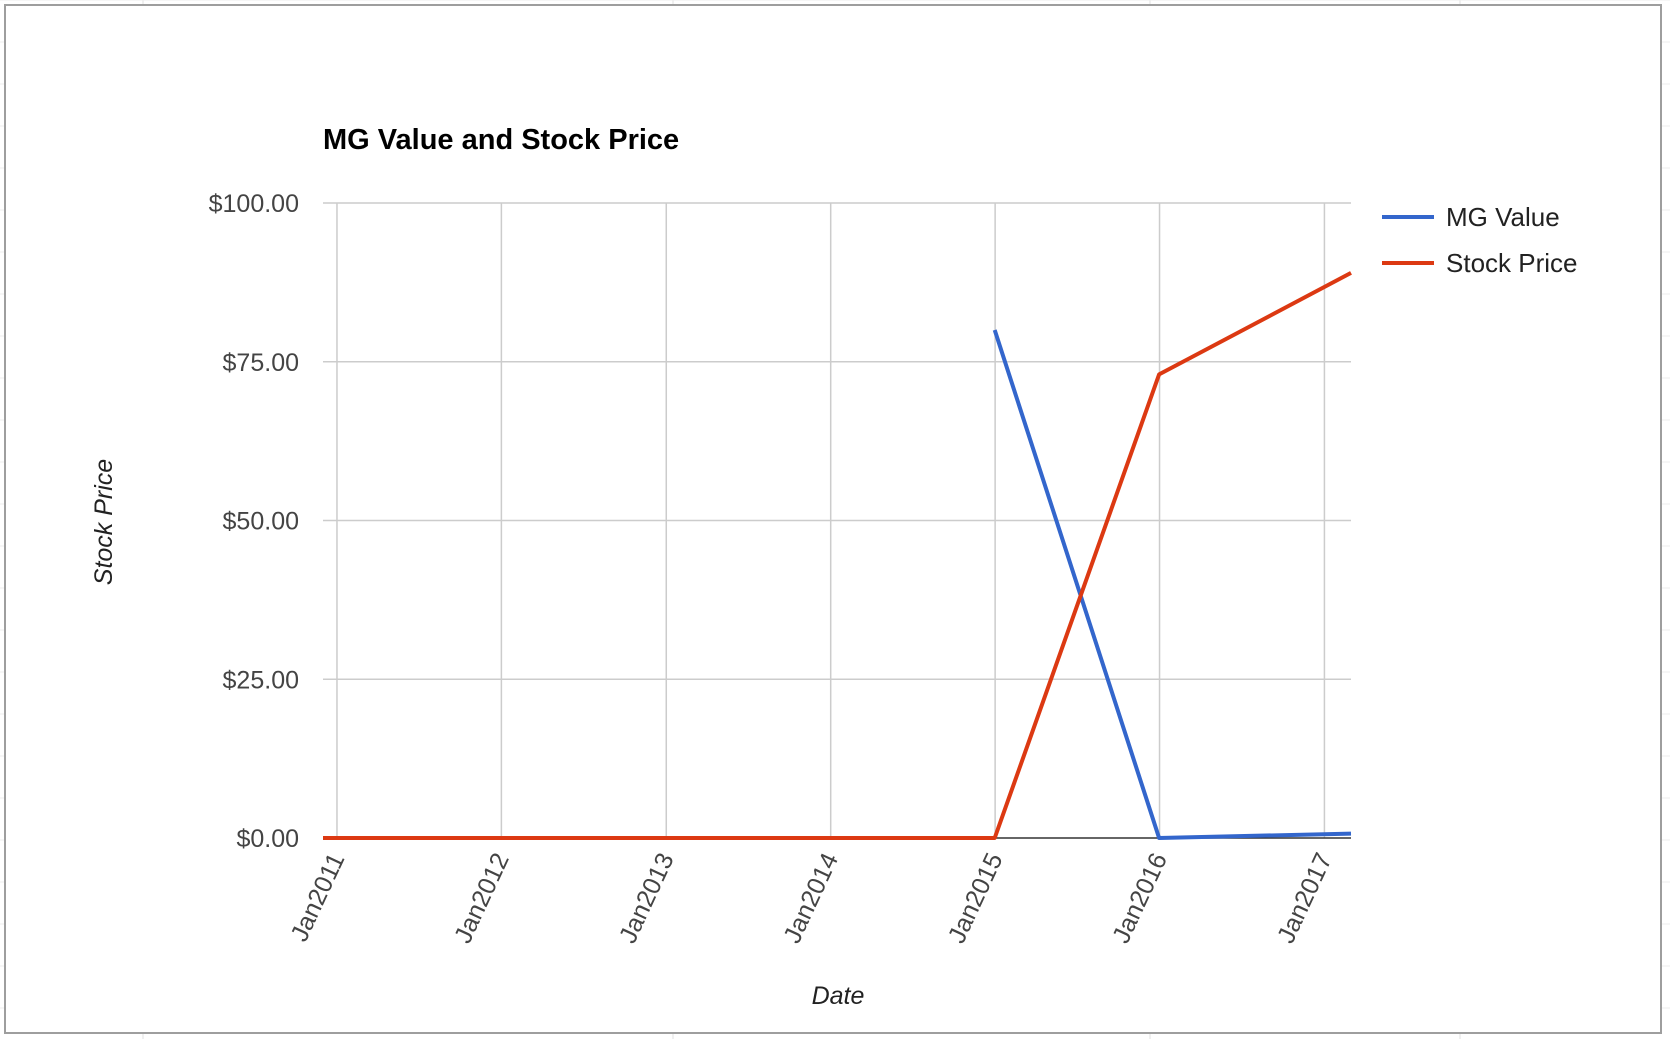 The width and height of the screenshot is (1670, 1039). What do you see at coordinates (482, 898) in the screenshot?
I see `x-tick-label: Jan2012` at bounding box center [482, 898].